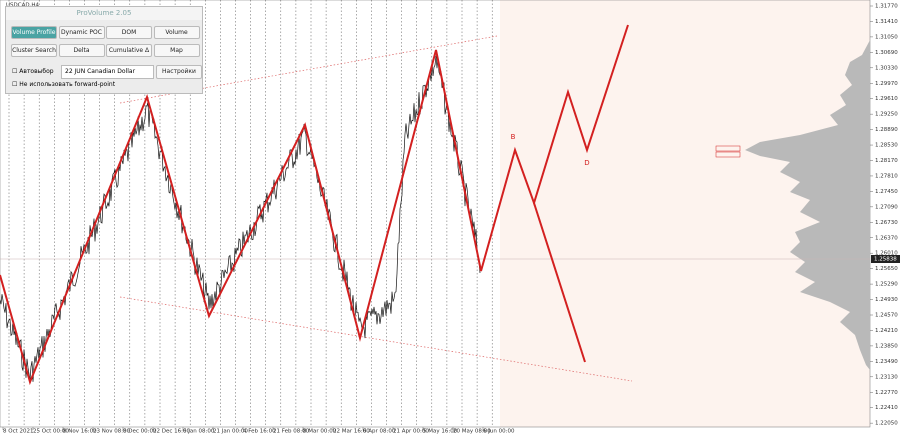  Describe the element at coordinates (18, 432) in the screenshot. I see `x-tick-label: 8 Oct 2021` at that location.